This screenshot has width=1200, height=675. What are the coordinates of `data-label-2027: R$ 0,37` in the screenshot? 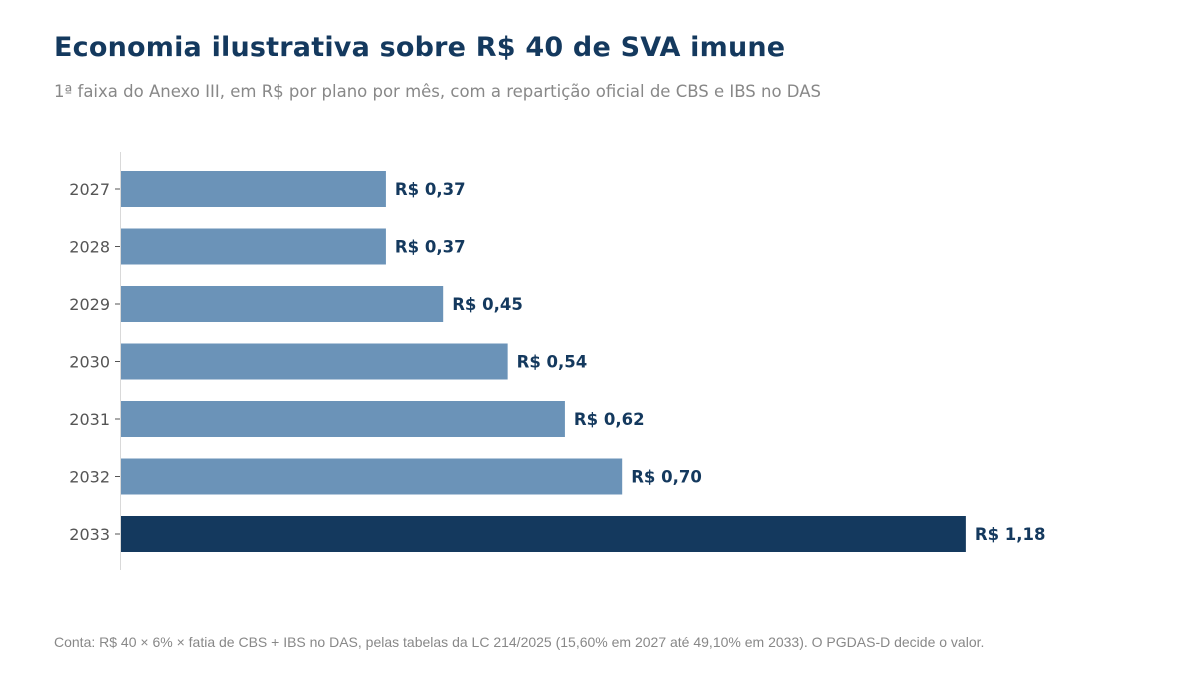 It's located at (430, 189).